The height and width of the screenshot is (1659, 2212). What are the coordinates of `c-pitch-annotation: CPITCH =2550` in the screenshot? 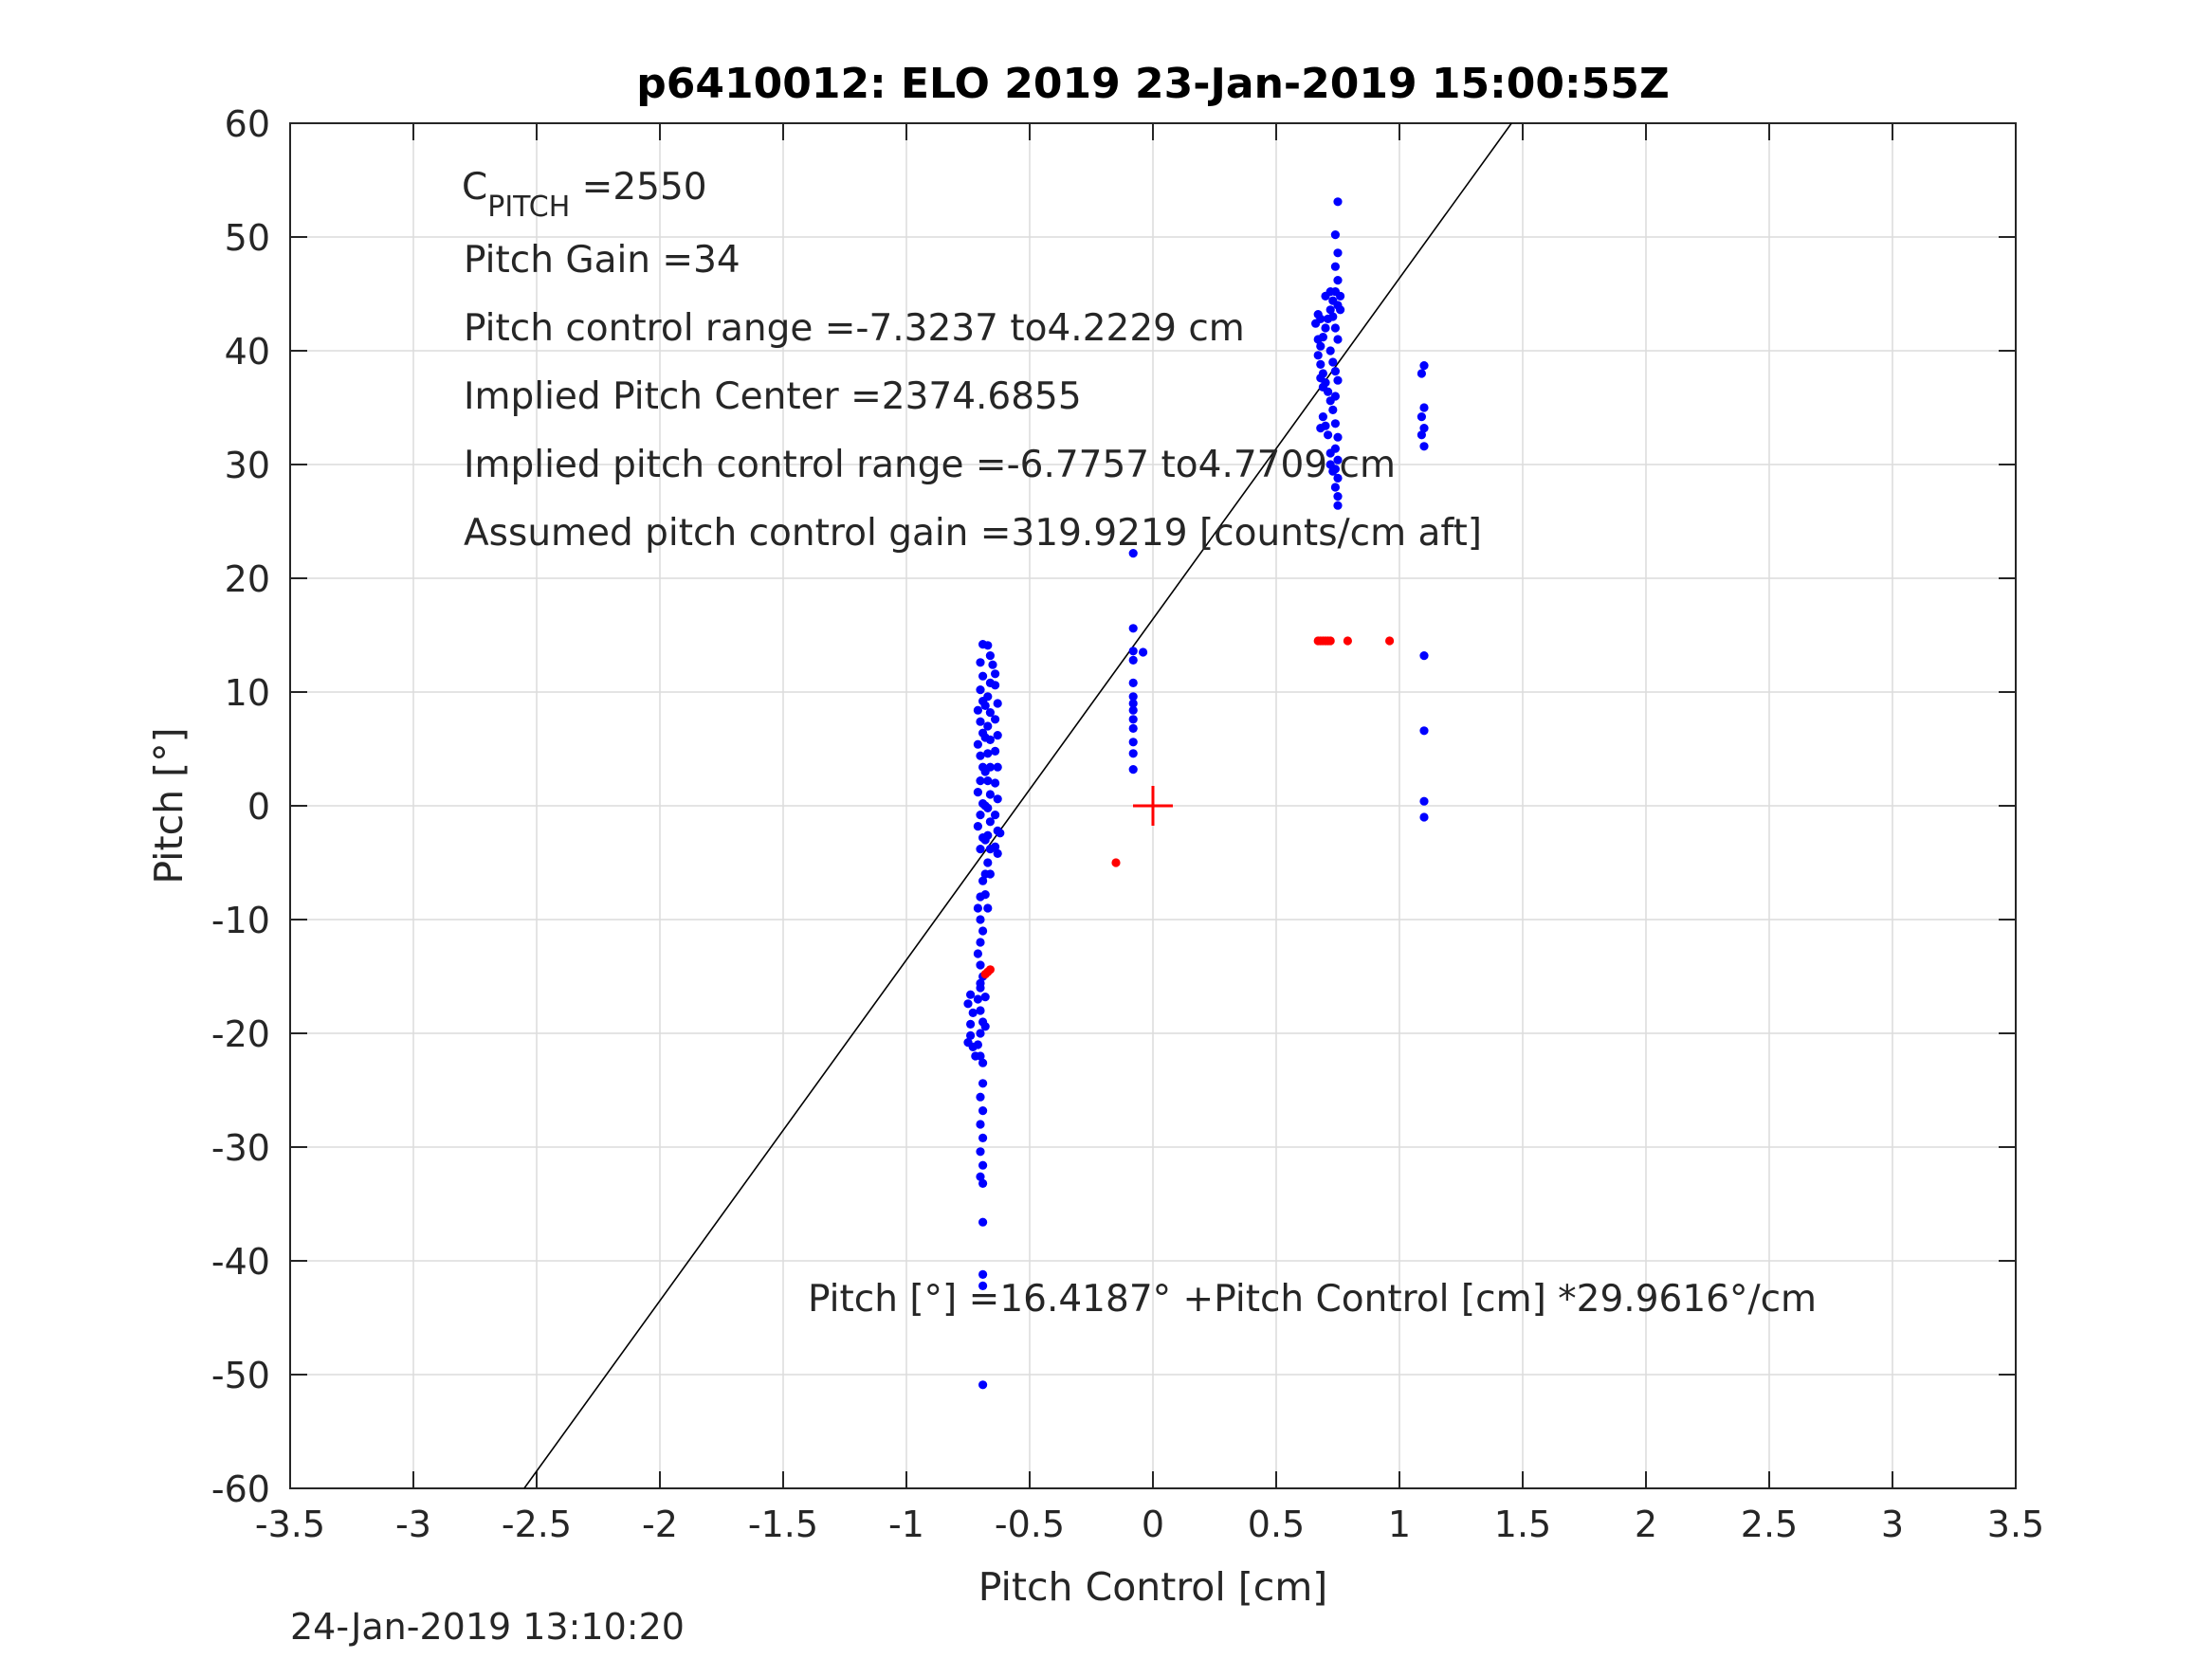 It's located at (584, 195).